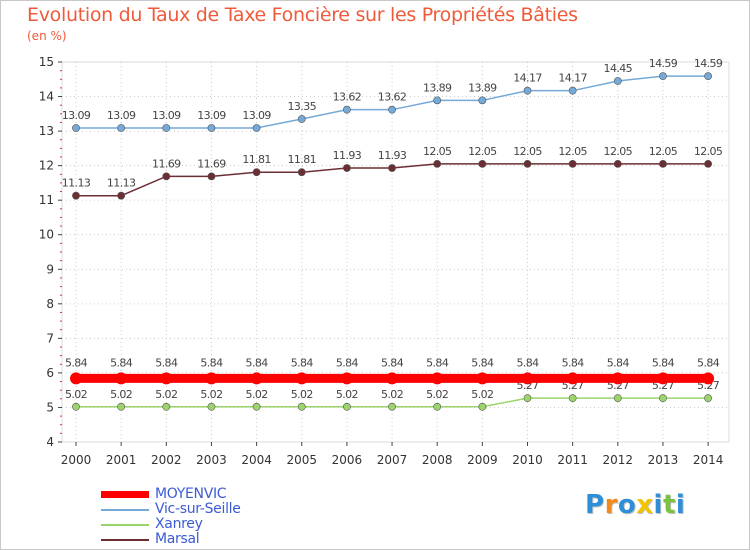 The height and width of the screenshot is (550, 750). I want to click on x-tick-label-2012: 2012, so click(618, 460).